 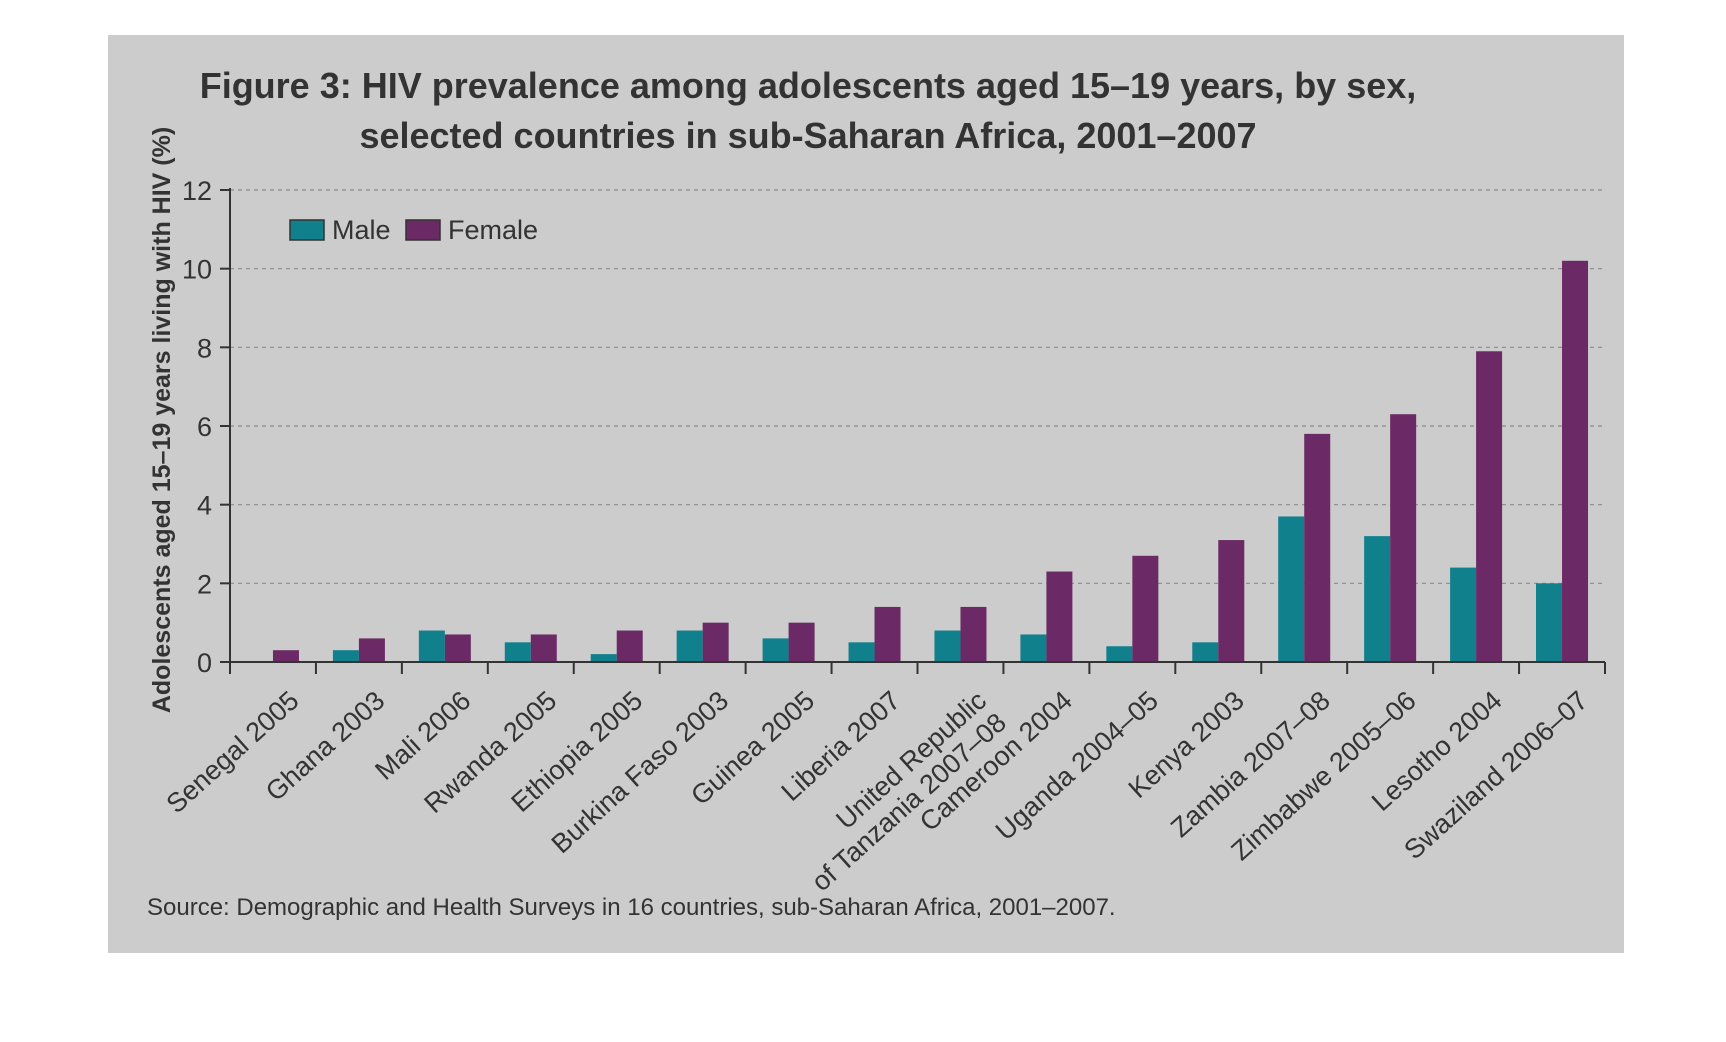 I want to click on x-tick-label-line: Zambia 2007–08, so click(x=1250, y=764).